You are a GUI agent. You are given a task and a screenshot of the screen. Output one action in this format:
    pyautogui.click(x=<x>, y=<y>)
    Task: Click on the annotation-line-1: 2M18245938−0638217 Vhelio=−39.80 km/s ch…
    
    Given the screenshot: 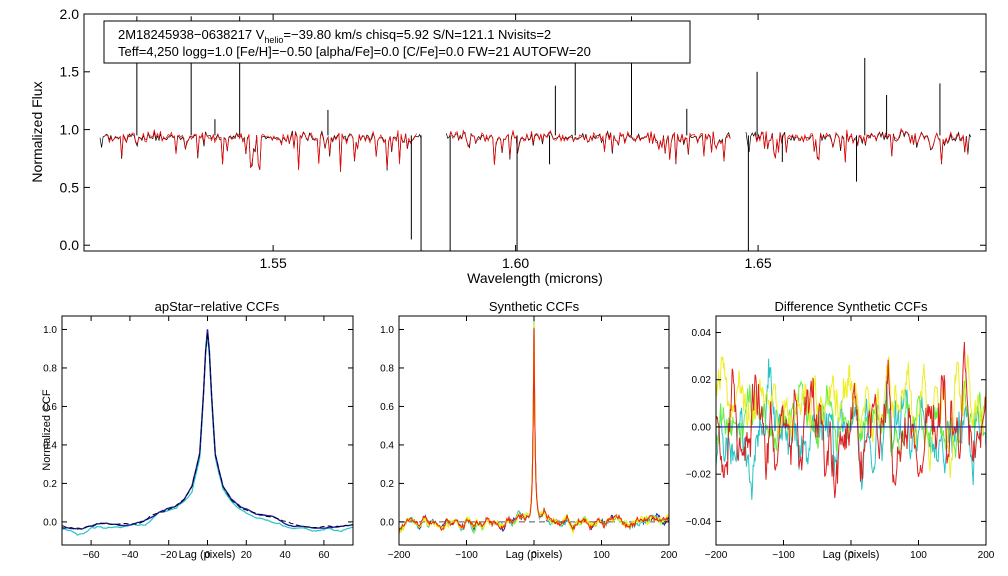 What is the action you would take?
    pyautogui.click(x=334, y=36)
    